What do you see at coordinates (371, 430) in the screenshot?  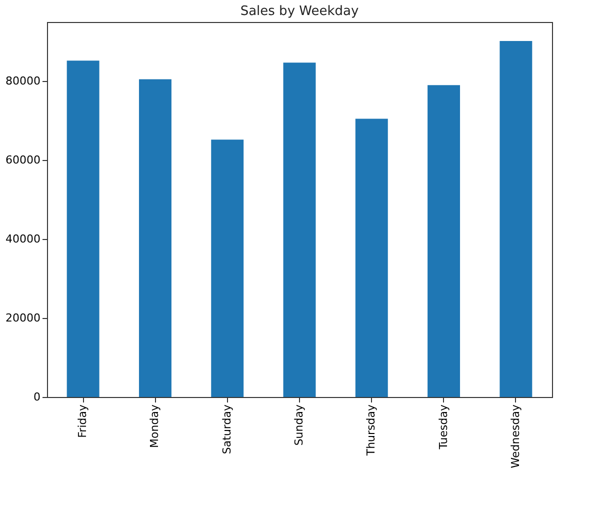 I see `x-tick-label: Thursday` at bounding box center [371, 430].